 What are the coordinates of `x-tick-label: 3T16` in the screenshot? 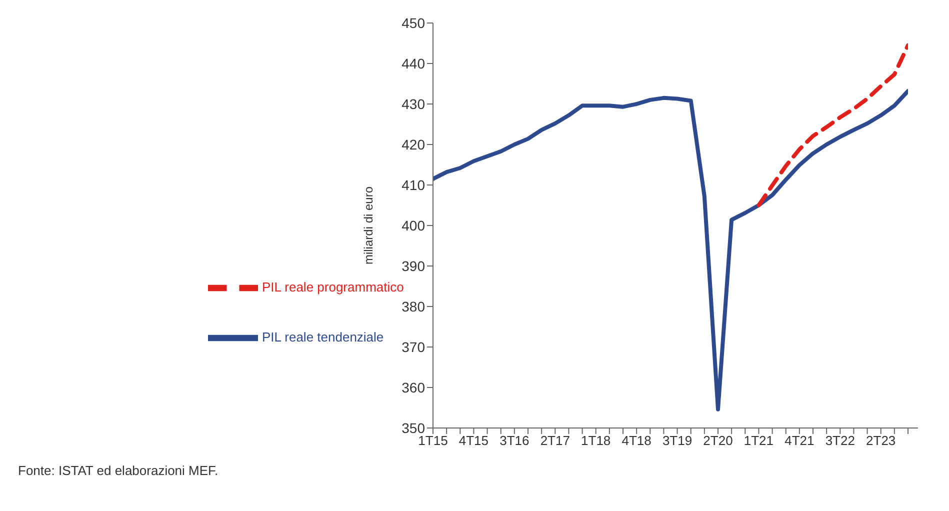 It's located at (515, 440).